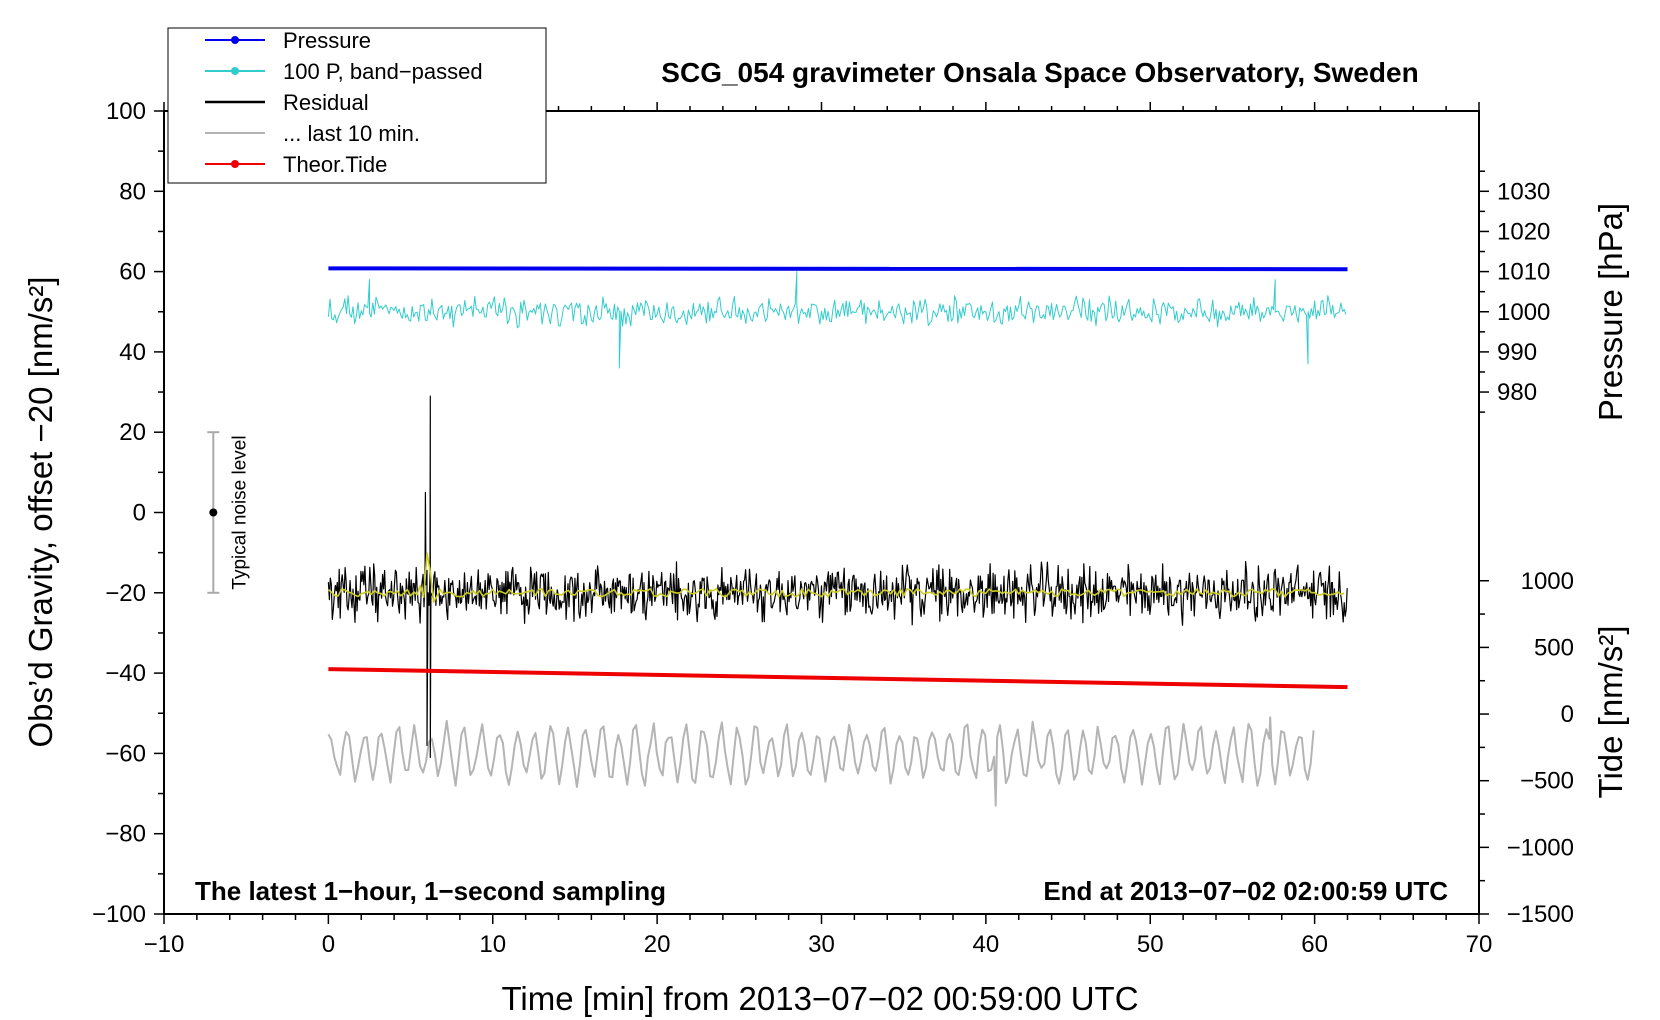 This screenshot has width=1660, height=1020. What do you see at coordinates (1479, 944) in the screenshot?
I see `x-tick-label: 70` at bounding box center [1479, 944].